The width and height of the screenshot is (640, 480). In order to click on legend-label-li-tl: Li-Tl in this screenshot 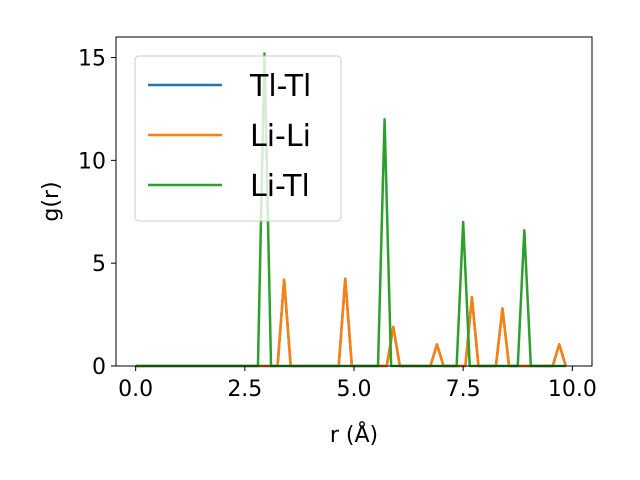, I will do `click(280, 186)`.